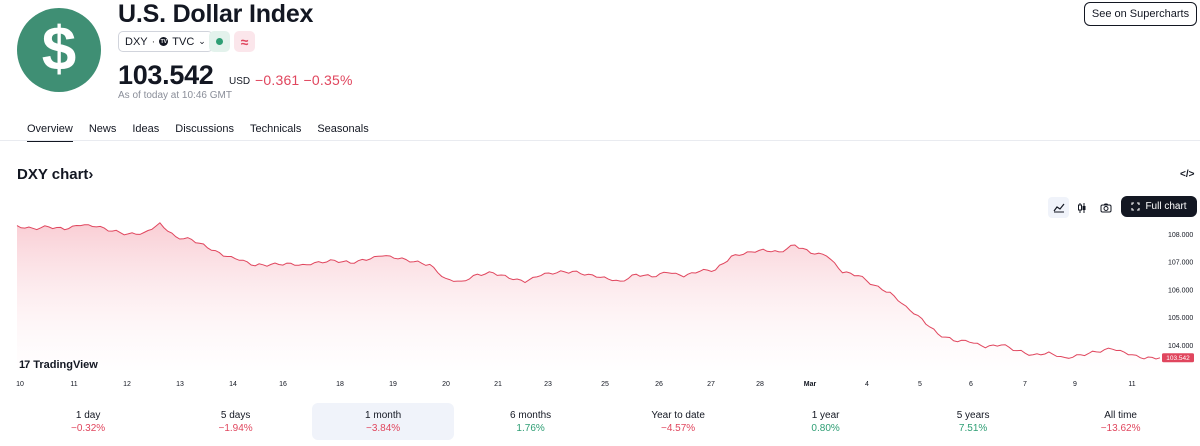 The width and height of the screenshot is (1200, 446). Describe the element at coordinates (678, 415) in the screenshot. I see `period-label: Year to date` at that location.